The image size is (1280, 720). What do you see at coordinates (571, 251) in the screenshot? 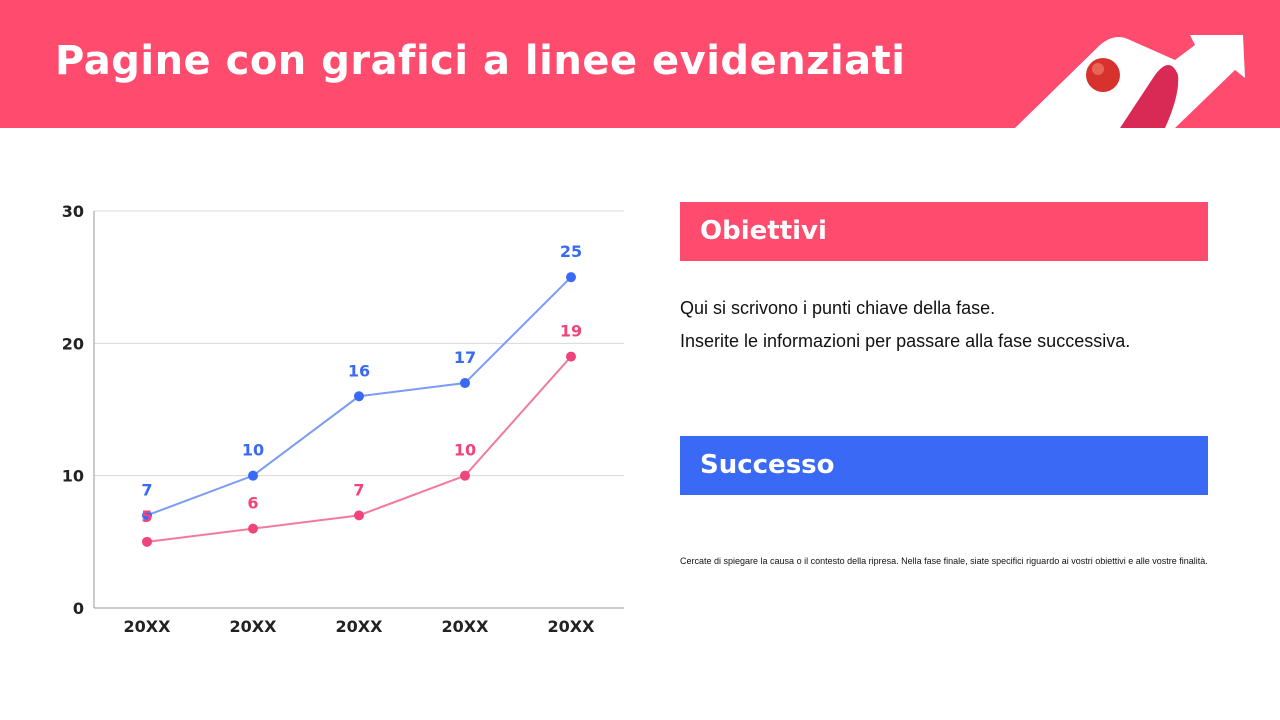
I see `data-label: 25` at bounding box center [571, 251].